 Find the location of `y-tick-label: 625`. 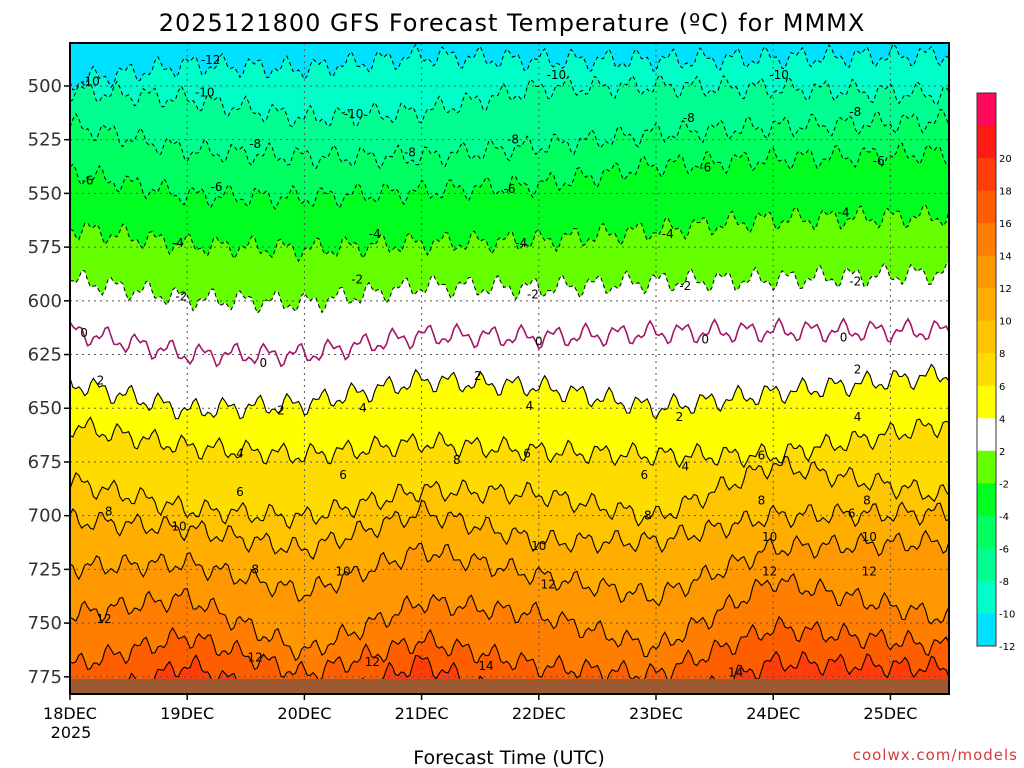

y-tick-label: 625 is located at coordinates (45, 355).